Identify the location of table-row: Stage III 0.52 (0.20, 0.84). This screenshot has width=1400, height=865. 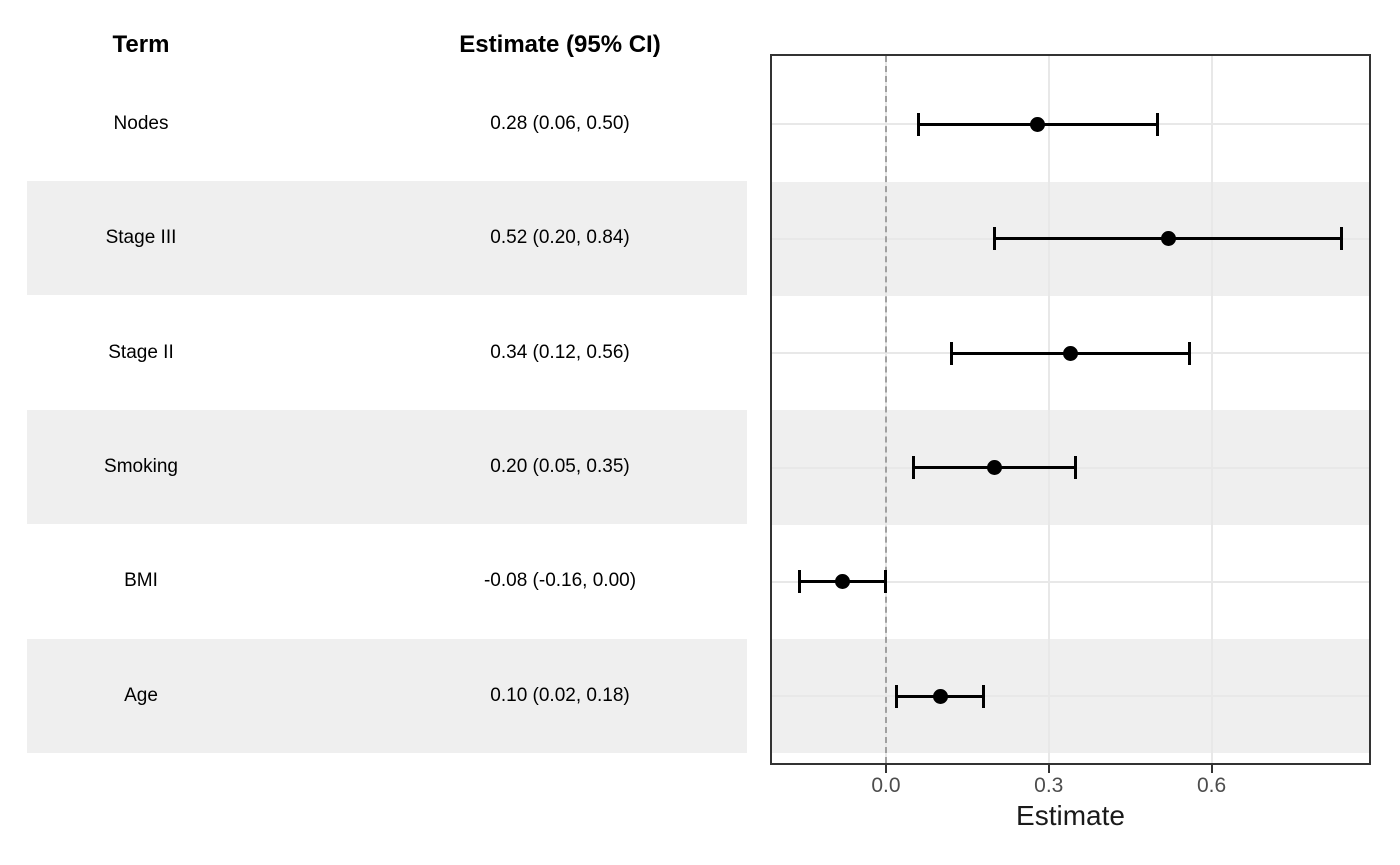
(387, 238).